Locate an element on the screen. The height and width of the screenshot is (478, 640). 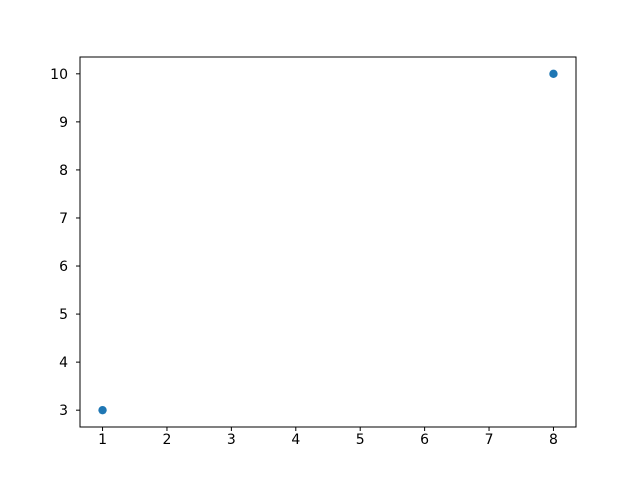
y-tick-label: 5 is located at coordinates (63, 315).